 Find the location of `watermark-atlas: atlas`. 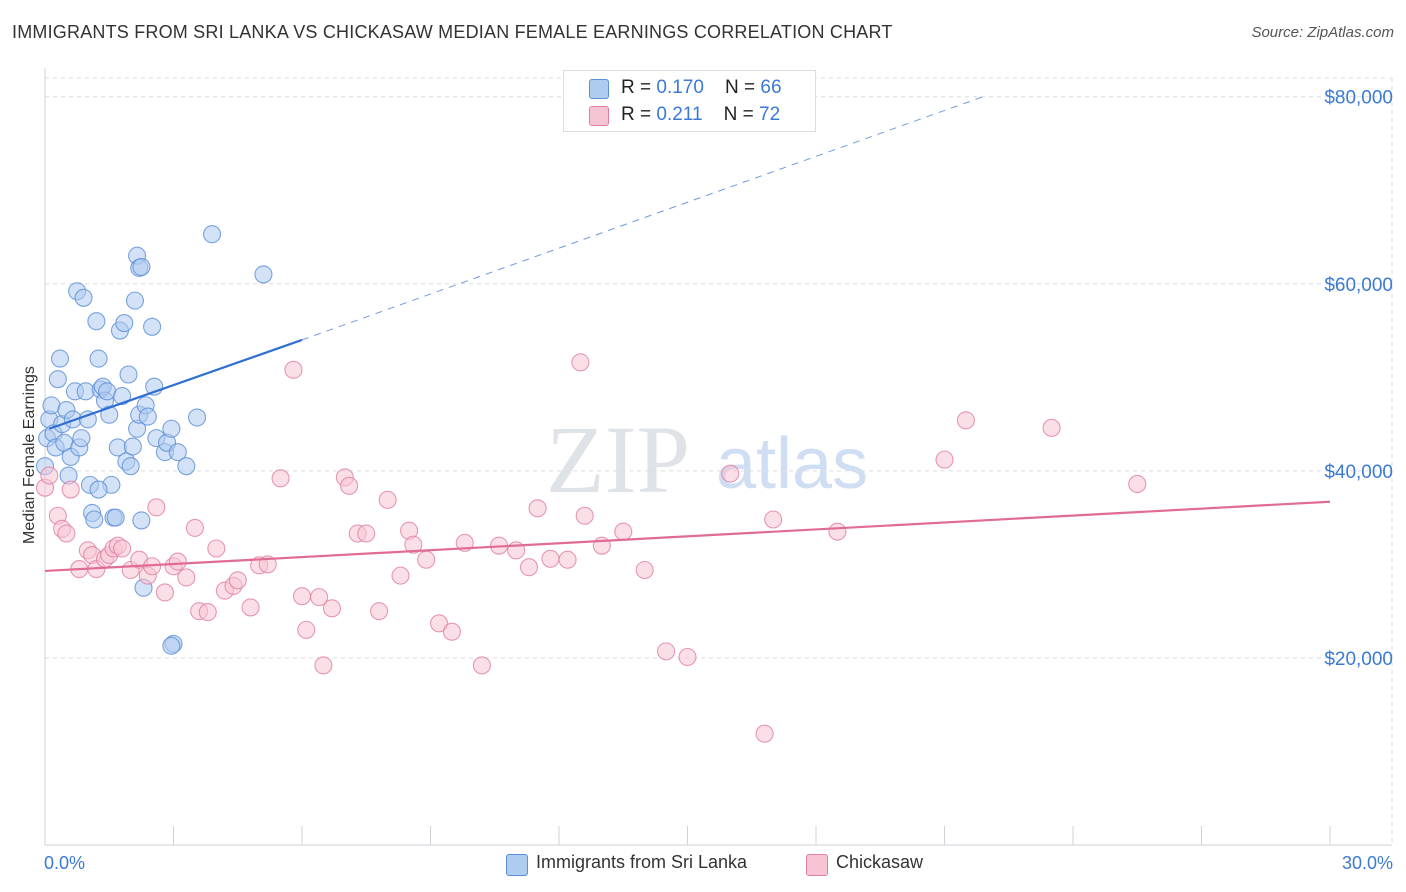

watermark-atlas: atlas is located at coordinates (792, 464).